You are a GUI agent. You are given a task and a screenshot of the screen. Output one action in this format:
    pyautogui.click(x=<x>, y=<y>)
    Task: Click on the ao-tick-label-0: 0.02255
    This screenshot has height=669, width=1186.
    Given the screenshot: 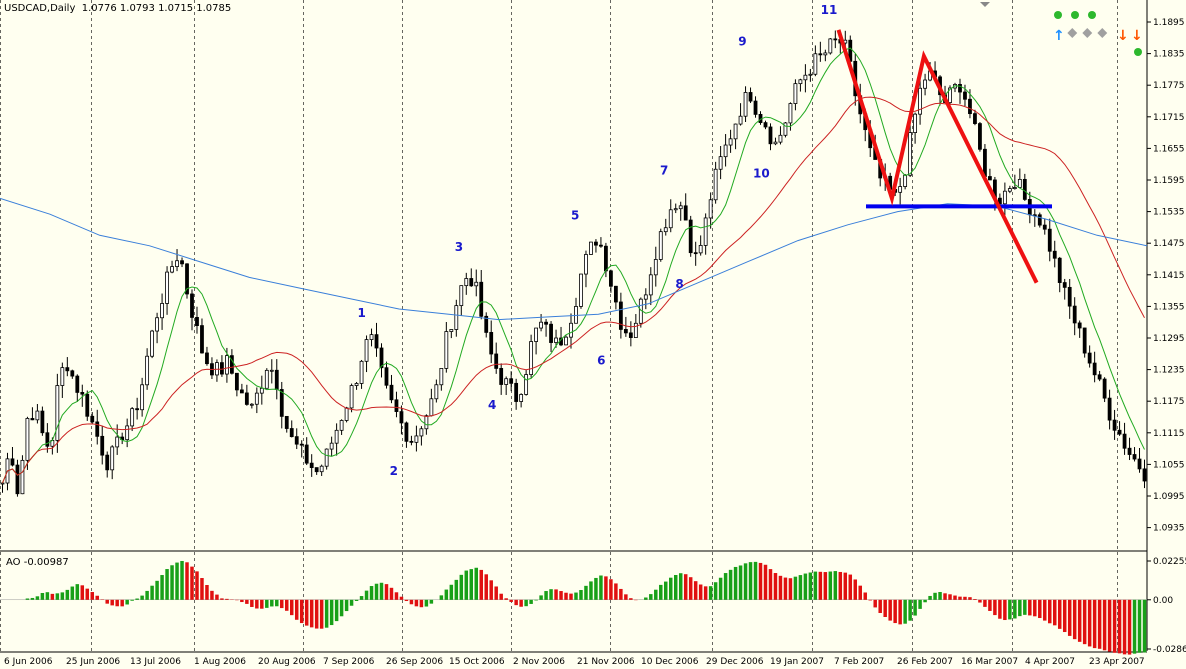 What is the action you would take?
    pyautogui.click(x=1169, y=562)
    